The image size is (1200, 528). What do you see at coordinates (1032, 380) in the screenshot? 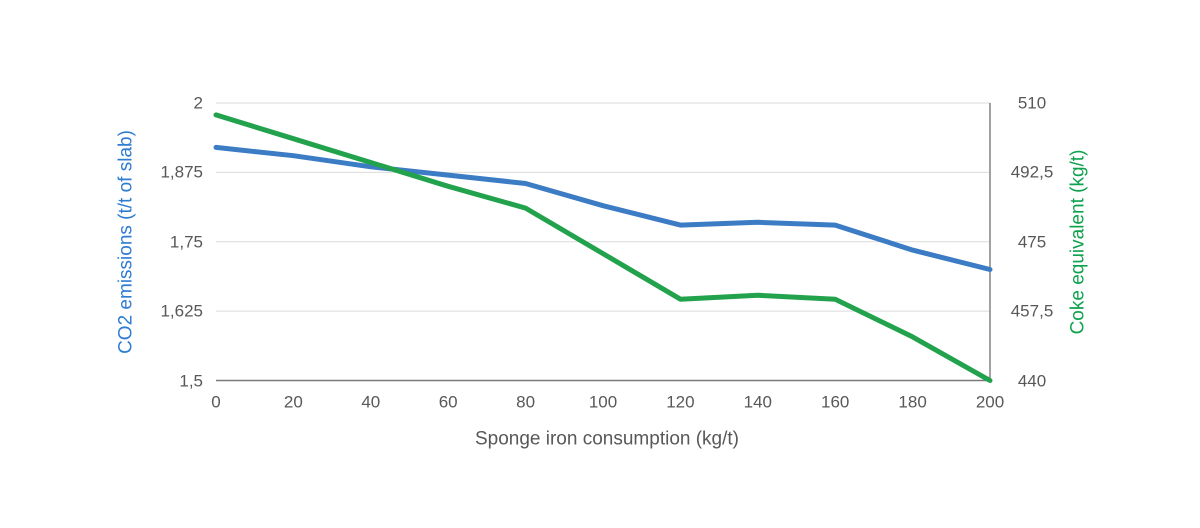
I see `y-right-tick-label: 440` at bounding box center [1032, 380].